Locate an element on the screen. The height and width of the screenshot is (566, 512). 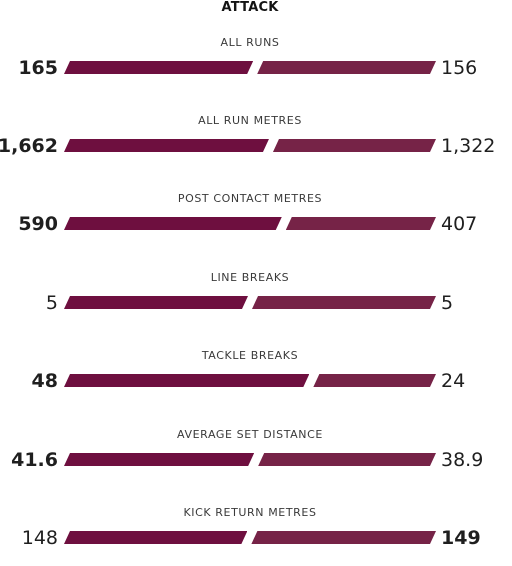
home-value: 590 is located at coordinates (38, 224).